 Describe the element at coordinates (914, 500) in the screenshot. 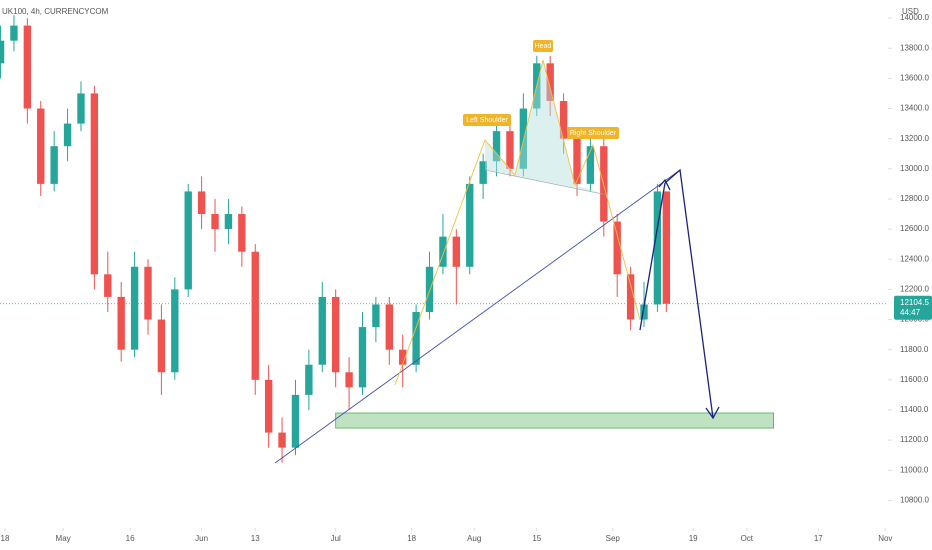

I see `y-tick-label: 10800.0` at that location.